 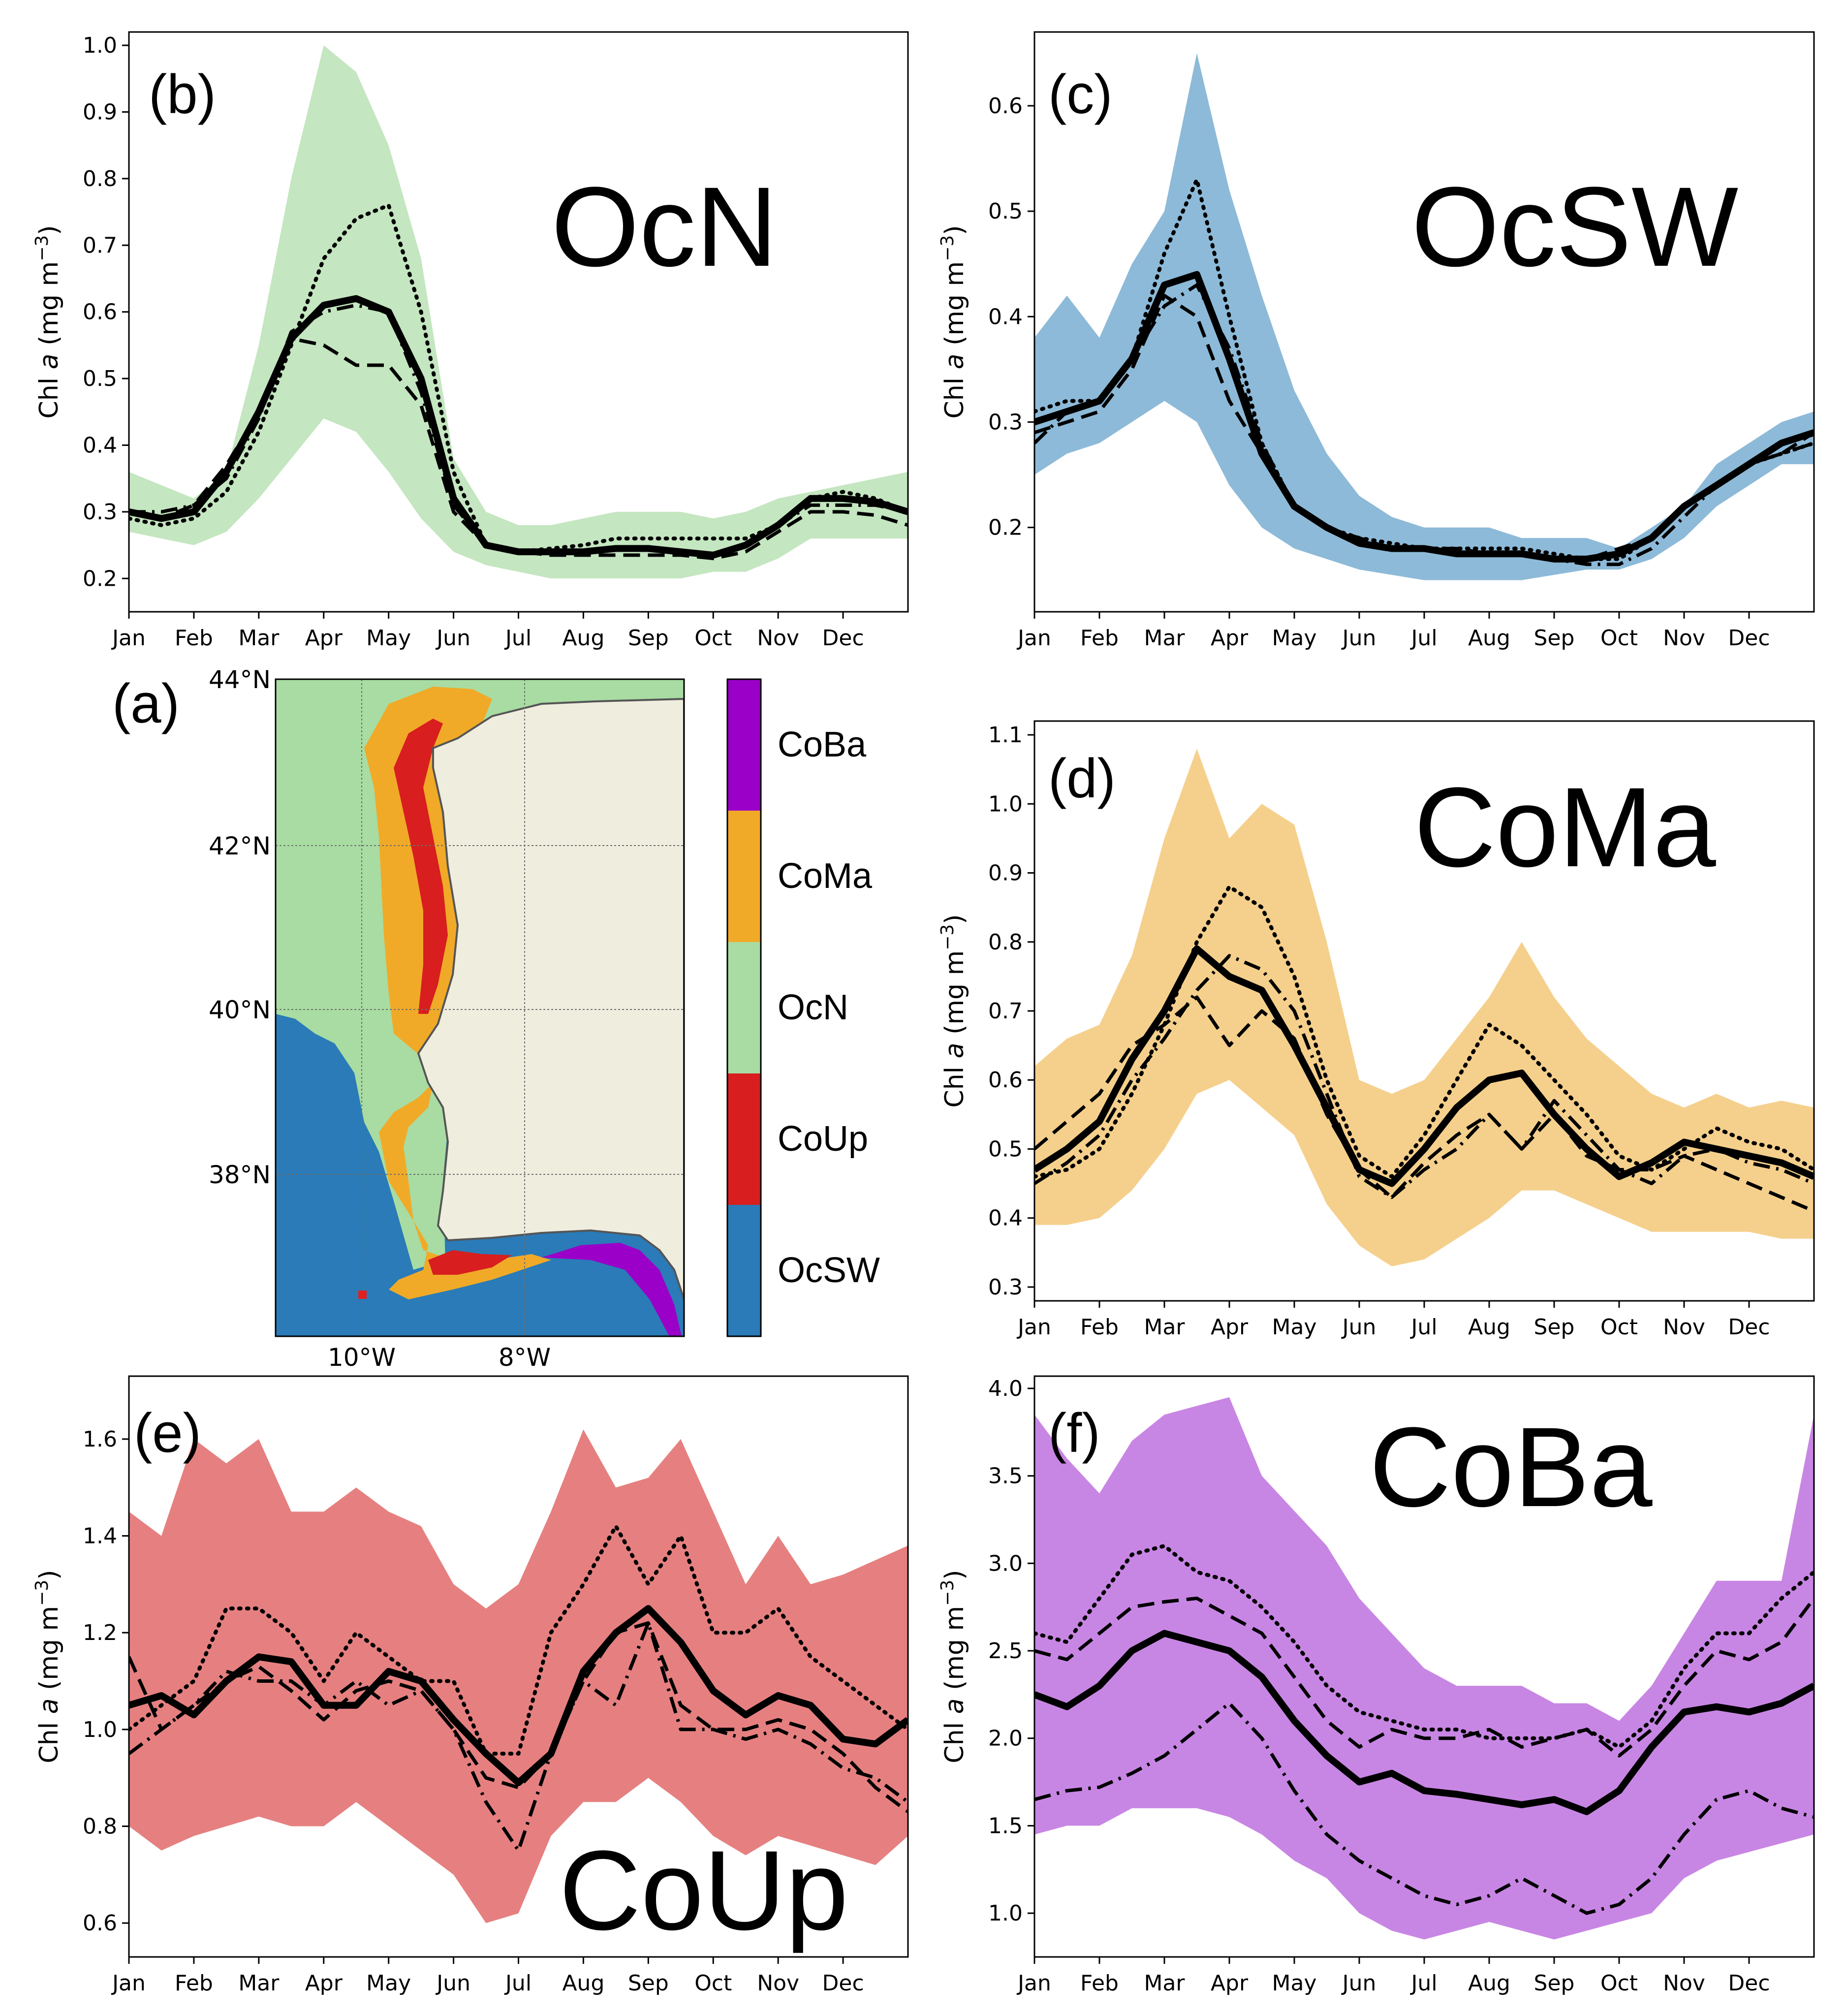 What do you see at coordinates (362, 1295) in the screenshot?
I see `map-station-marker` at bounding box center [362, 1295].